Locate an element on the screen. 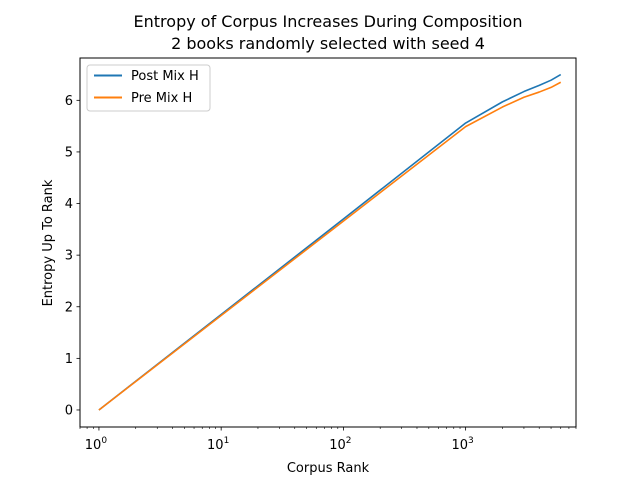 The height and width of the screenshot is (480, 640). y-tick-label: 2 is located at coordinates (69, 307).